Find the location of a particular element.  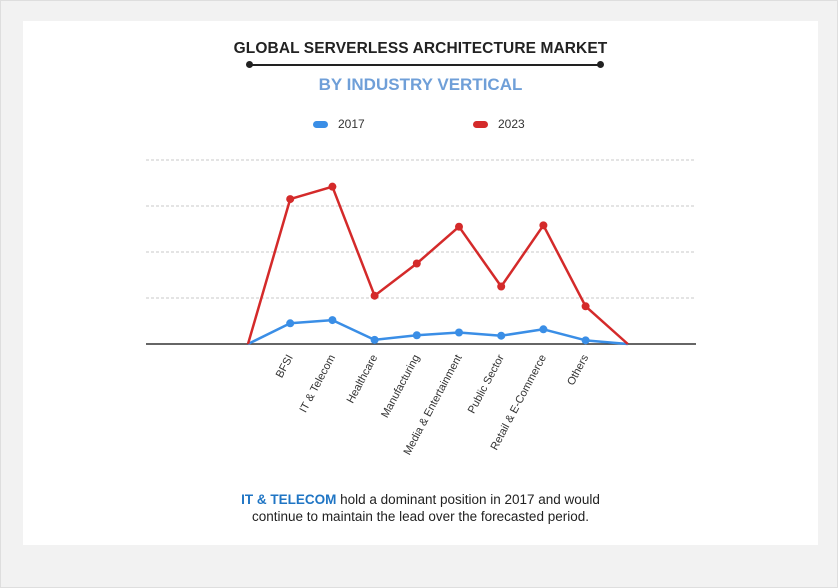

legend-swatch-2023 is located at coordinates (480, 124).